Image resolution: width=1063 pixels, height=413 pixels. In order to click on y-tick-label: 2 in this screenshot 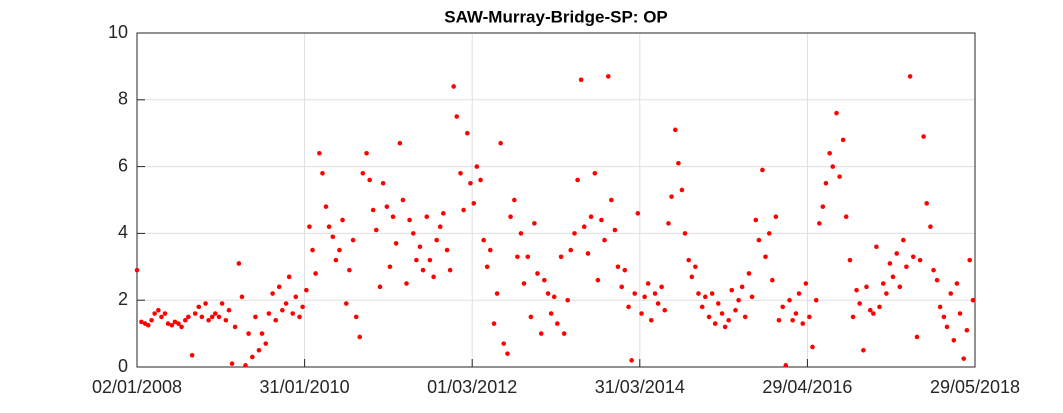, I will do `click(123, 299)`.